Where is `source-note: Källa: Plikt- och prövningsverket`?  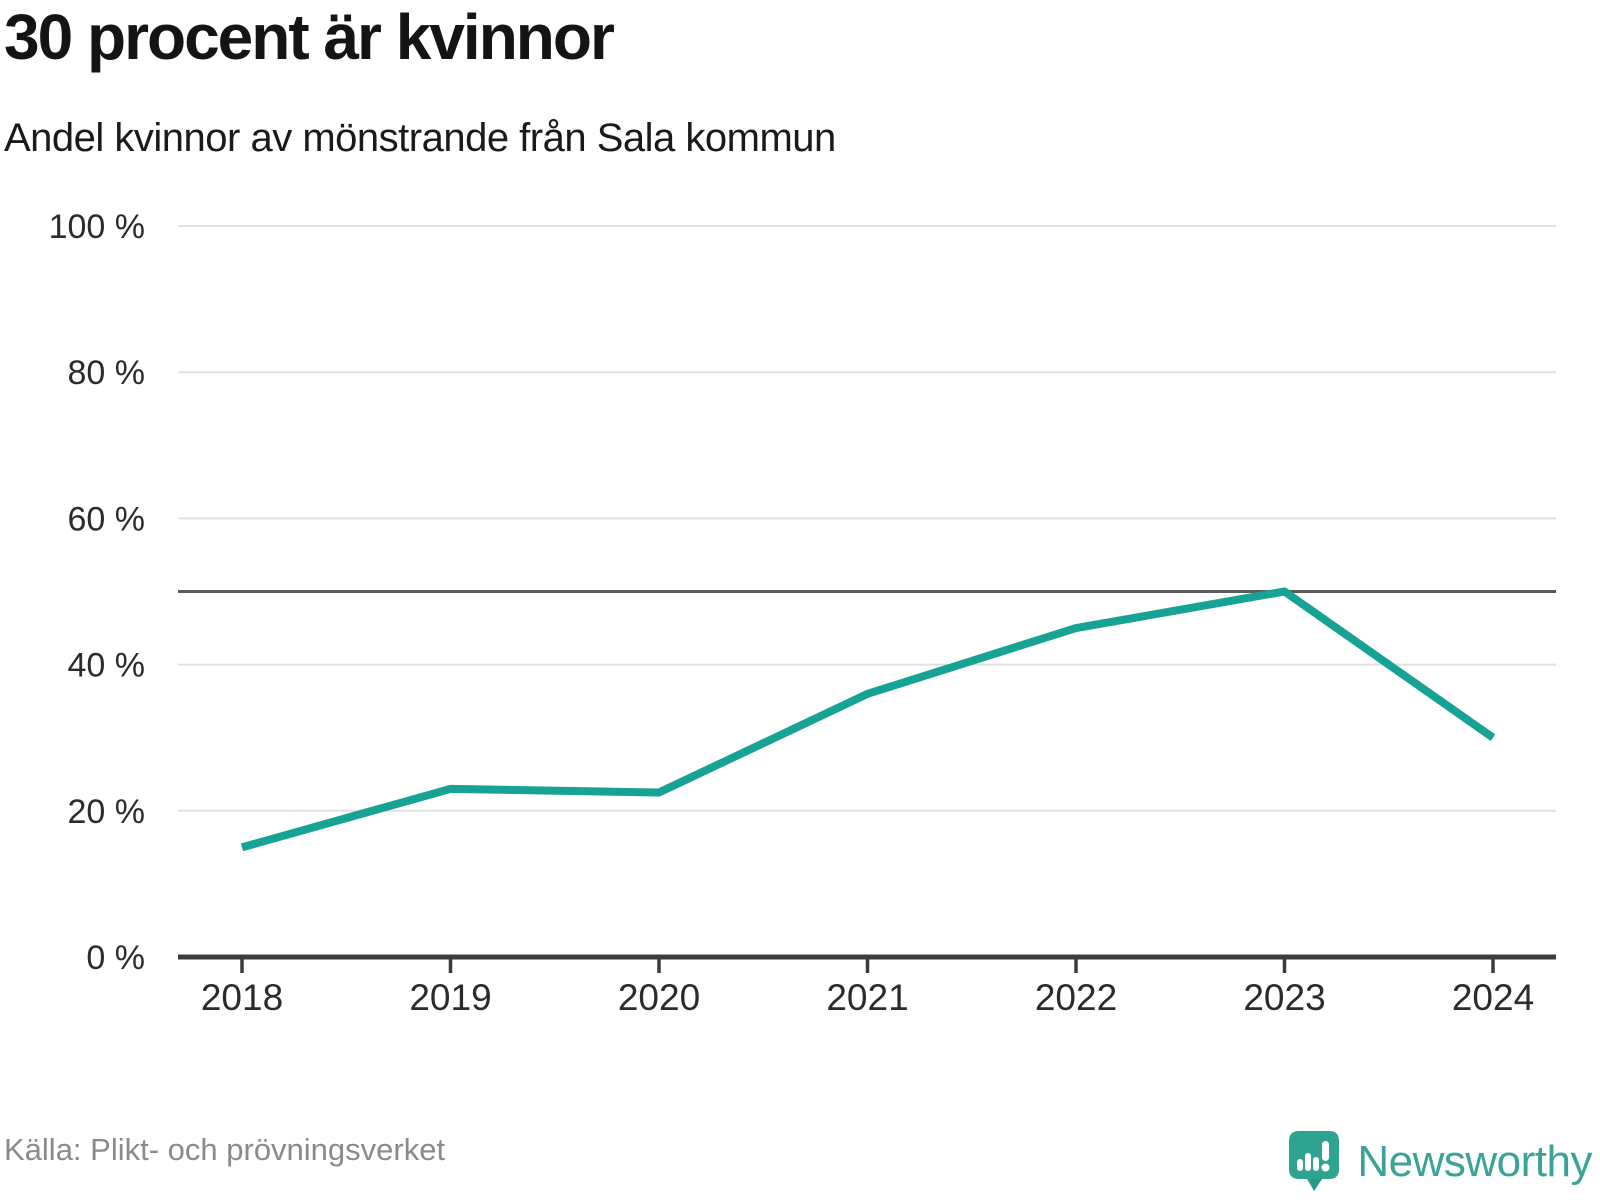 source-note: Källa: Plikt- och prövningsverket is located at coordinates (225, 1149).